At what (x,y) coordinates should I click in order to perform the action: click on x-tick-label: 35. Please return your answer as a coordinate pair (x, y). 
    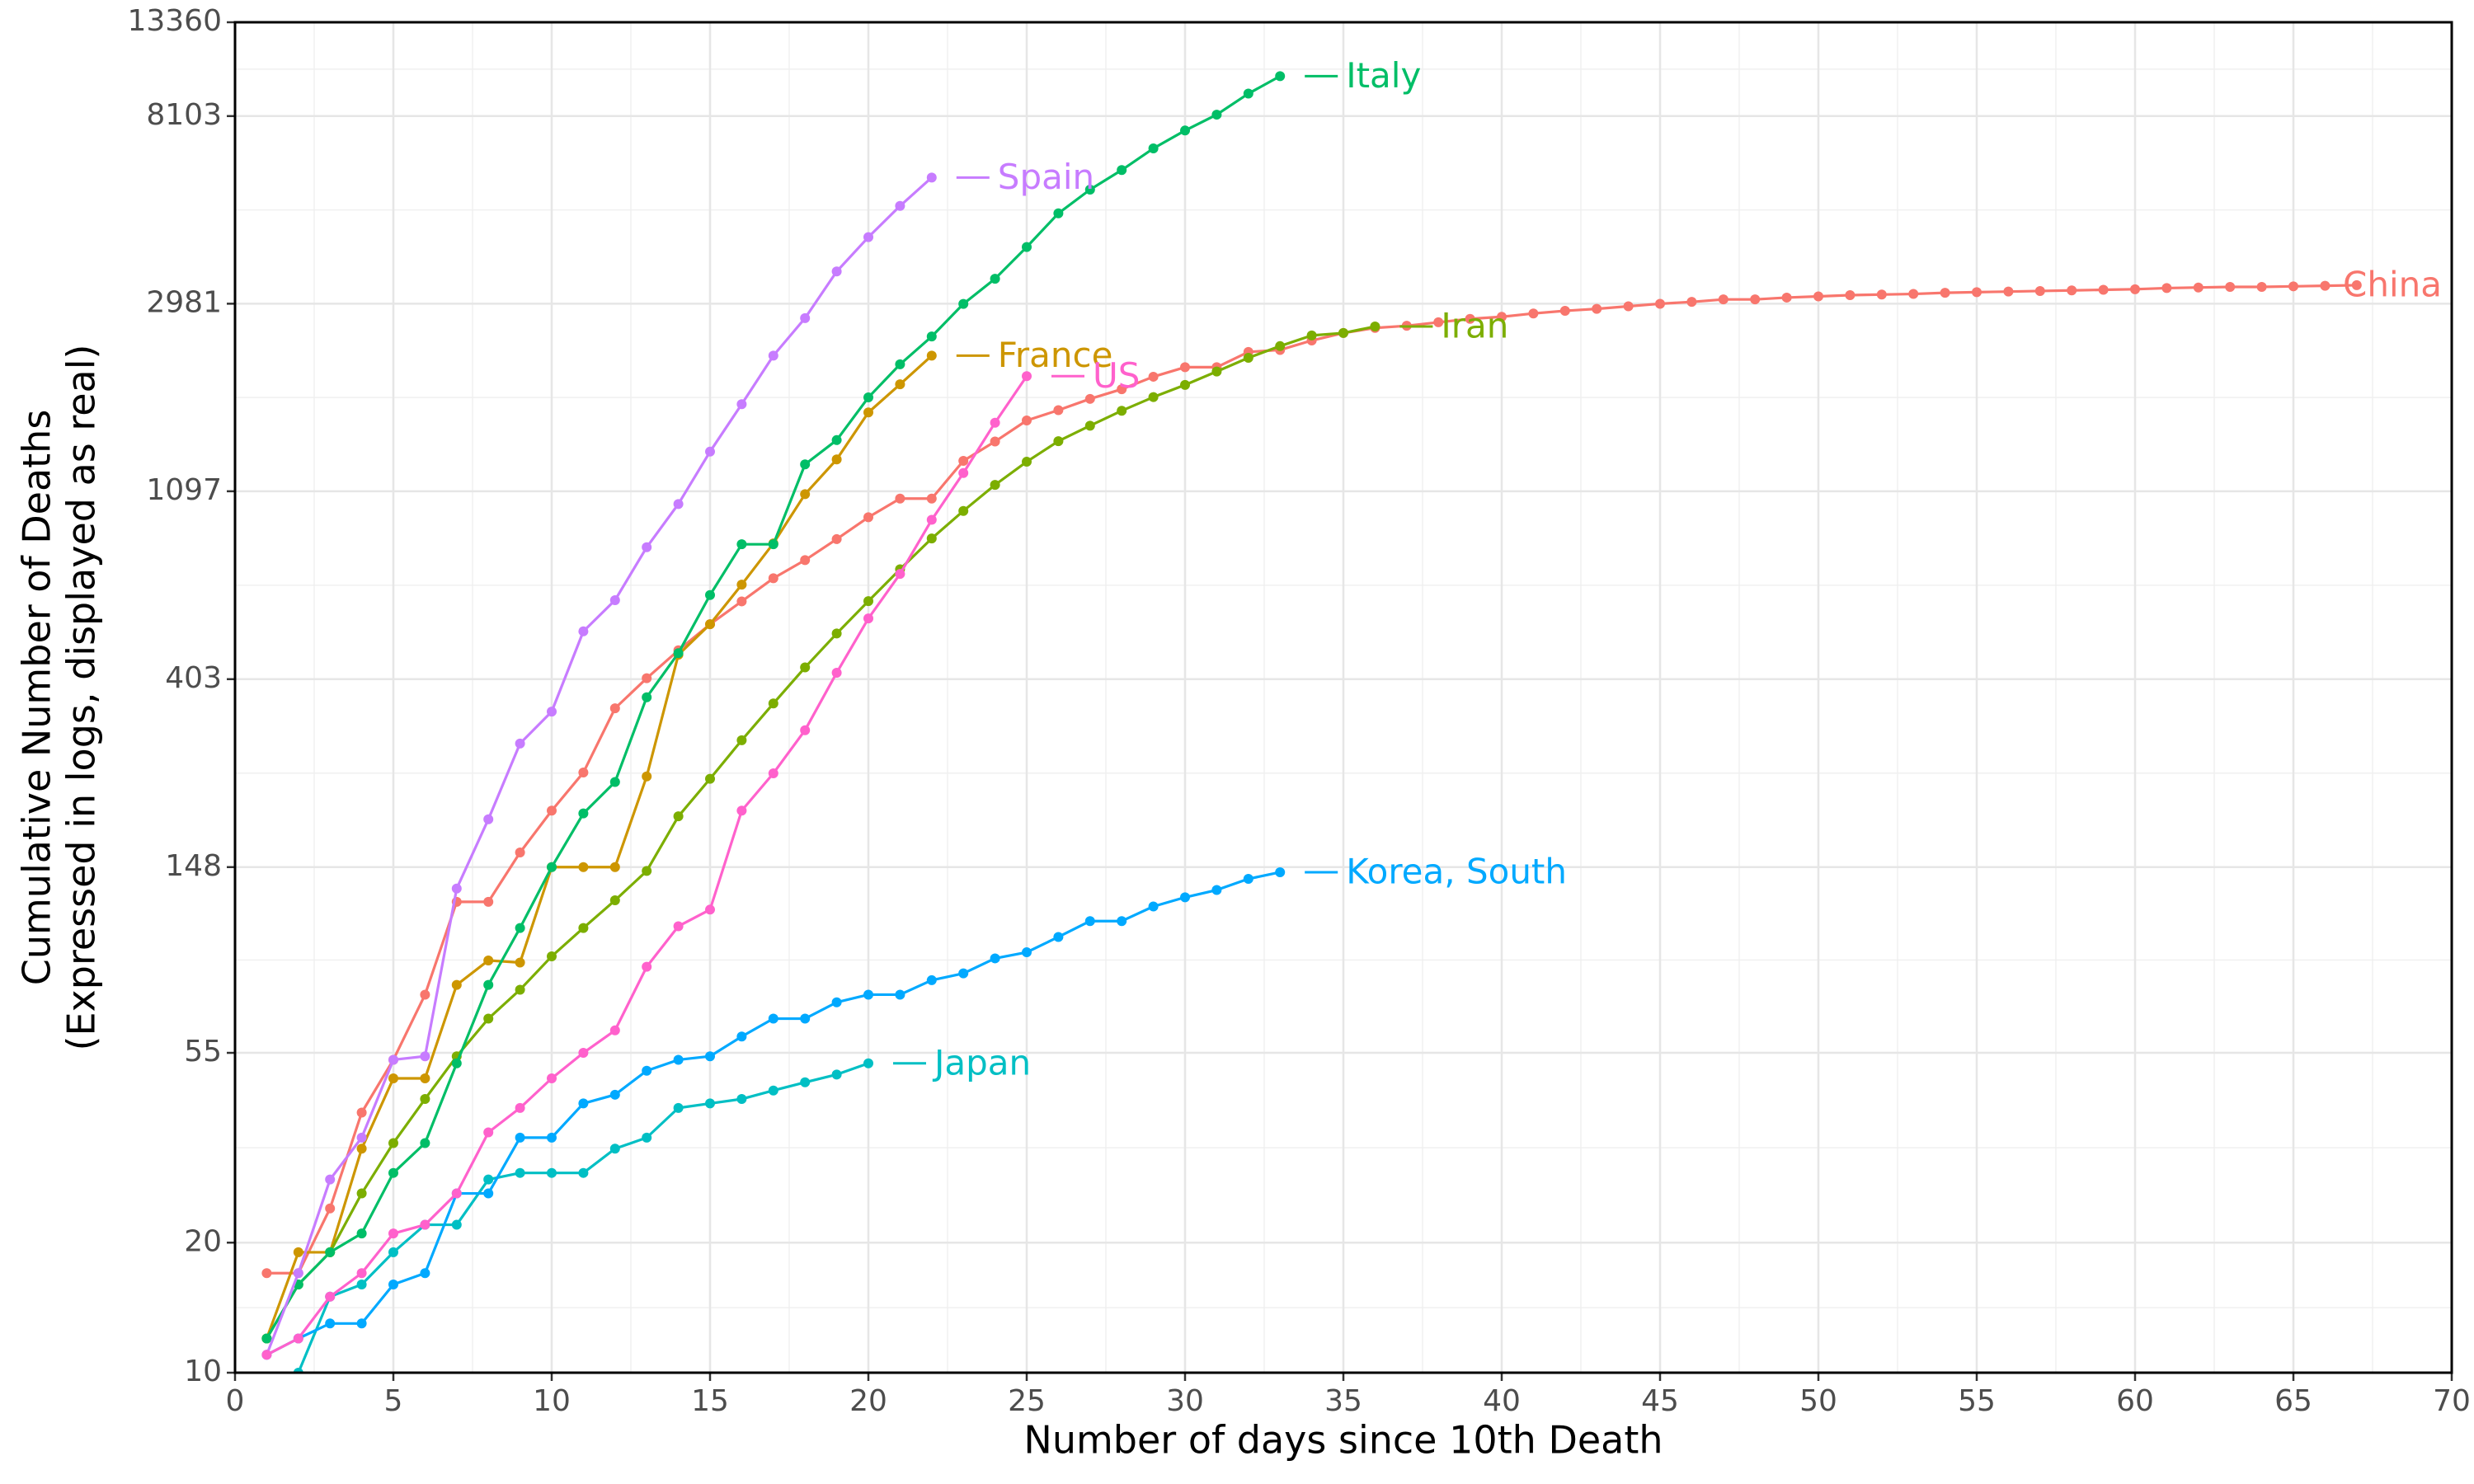
    Looking at the image, I should click on (1343, 1401).